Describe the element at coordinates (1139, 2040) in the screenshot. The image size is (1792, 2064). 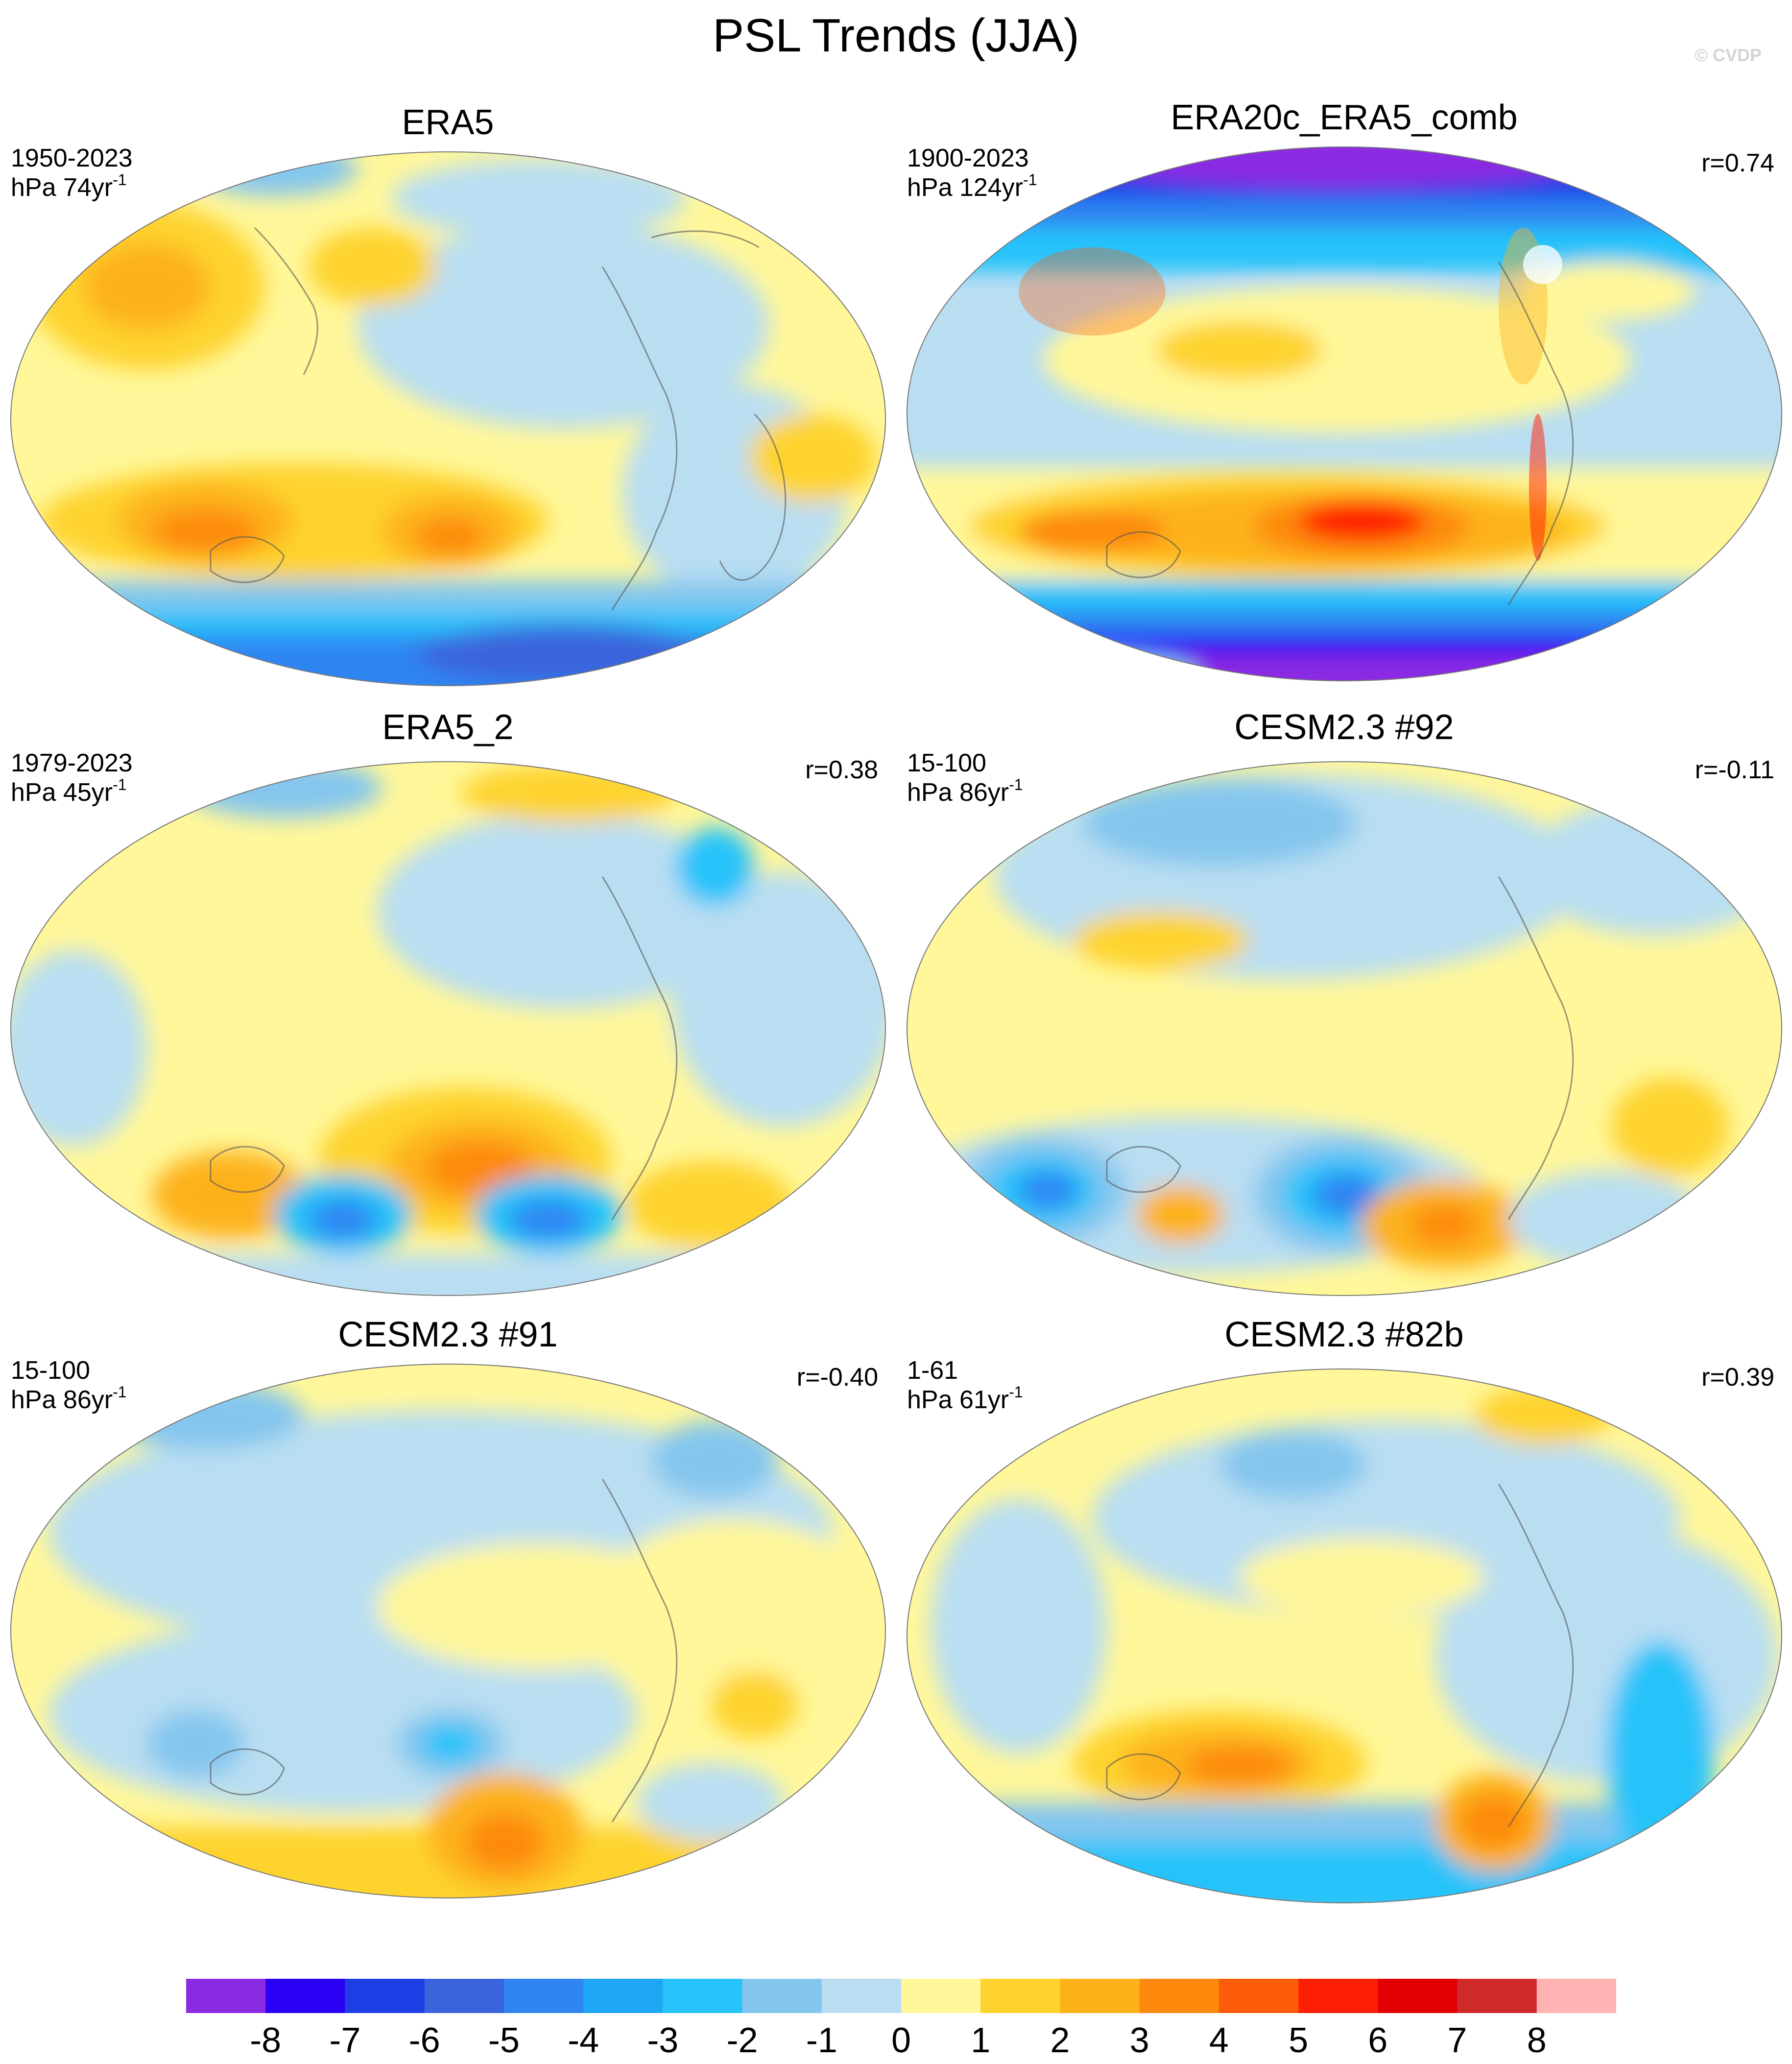
I see `colorbar-tick-label: 3` at that location.